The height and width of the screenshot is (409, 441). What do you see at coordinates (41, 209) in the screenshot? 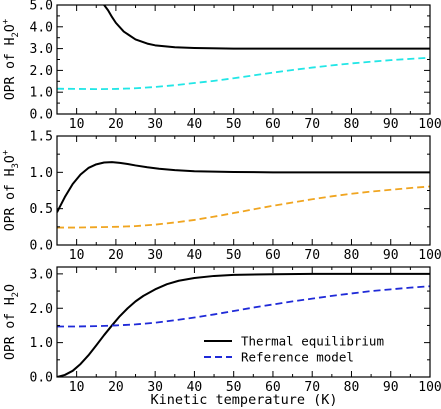
I see `y-tick-label: 0.5` at bounding box center [41, 209].